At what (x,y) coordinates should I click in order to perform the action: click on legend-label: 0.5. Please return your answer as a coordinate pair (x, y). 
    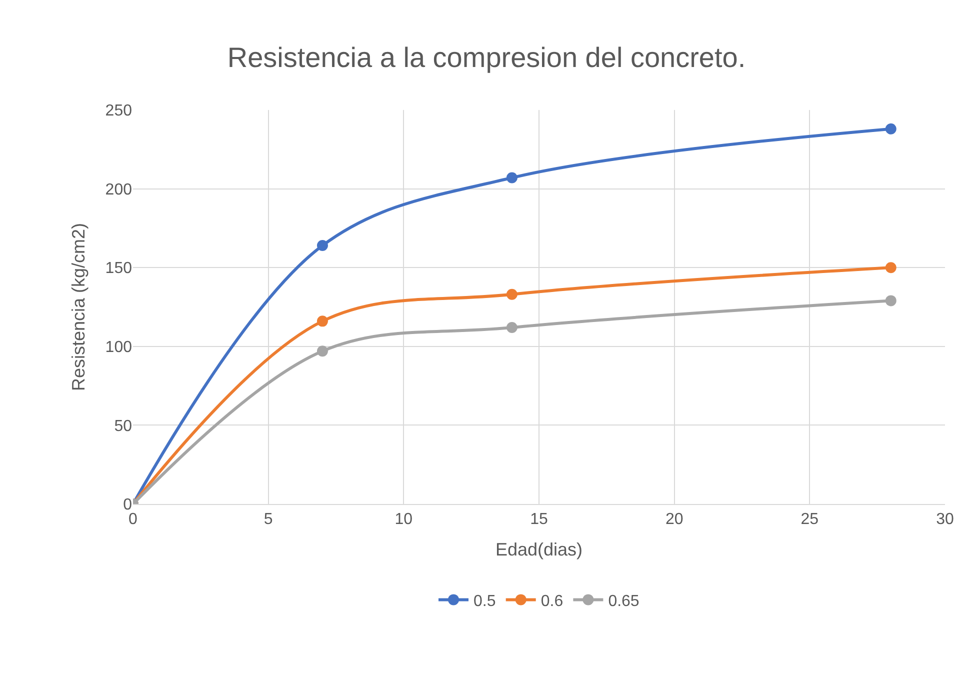
    Looking at the image, I should click on (485, 601).